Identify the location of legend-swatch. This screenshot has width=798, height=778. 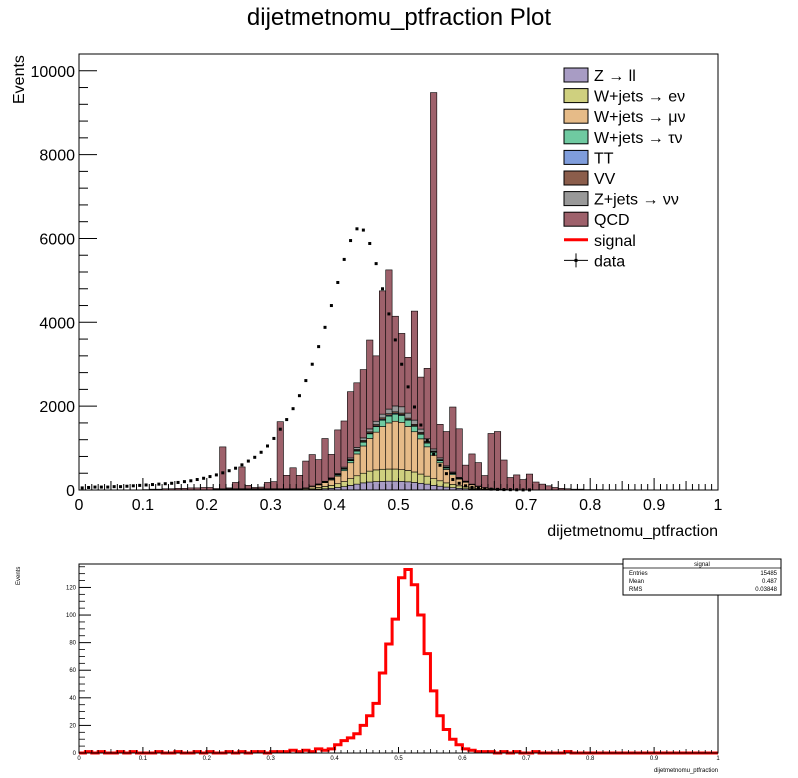
(576, 137).